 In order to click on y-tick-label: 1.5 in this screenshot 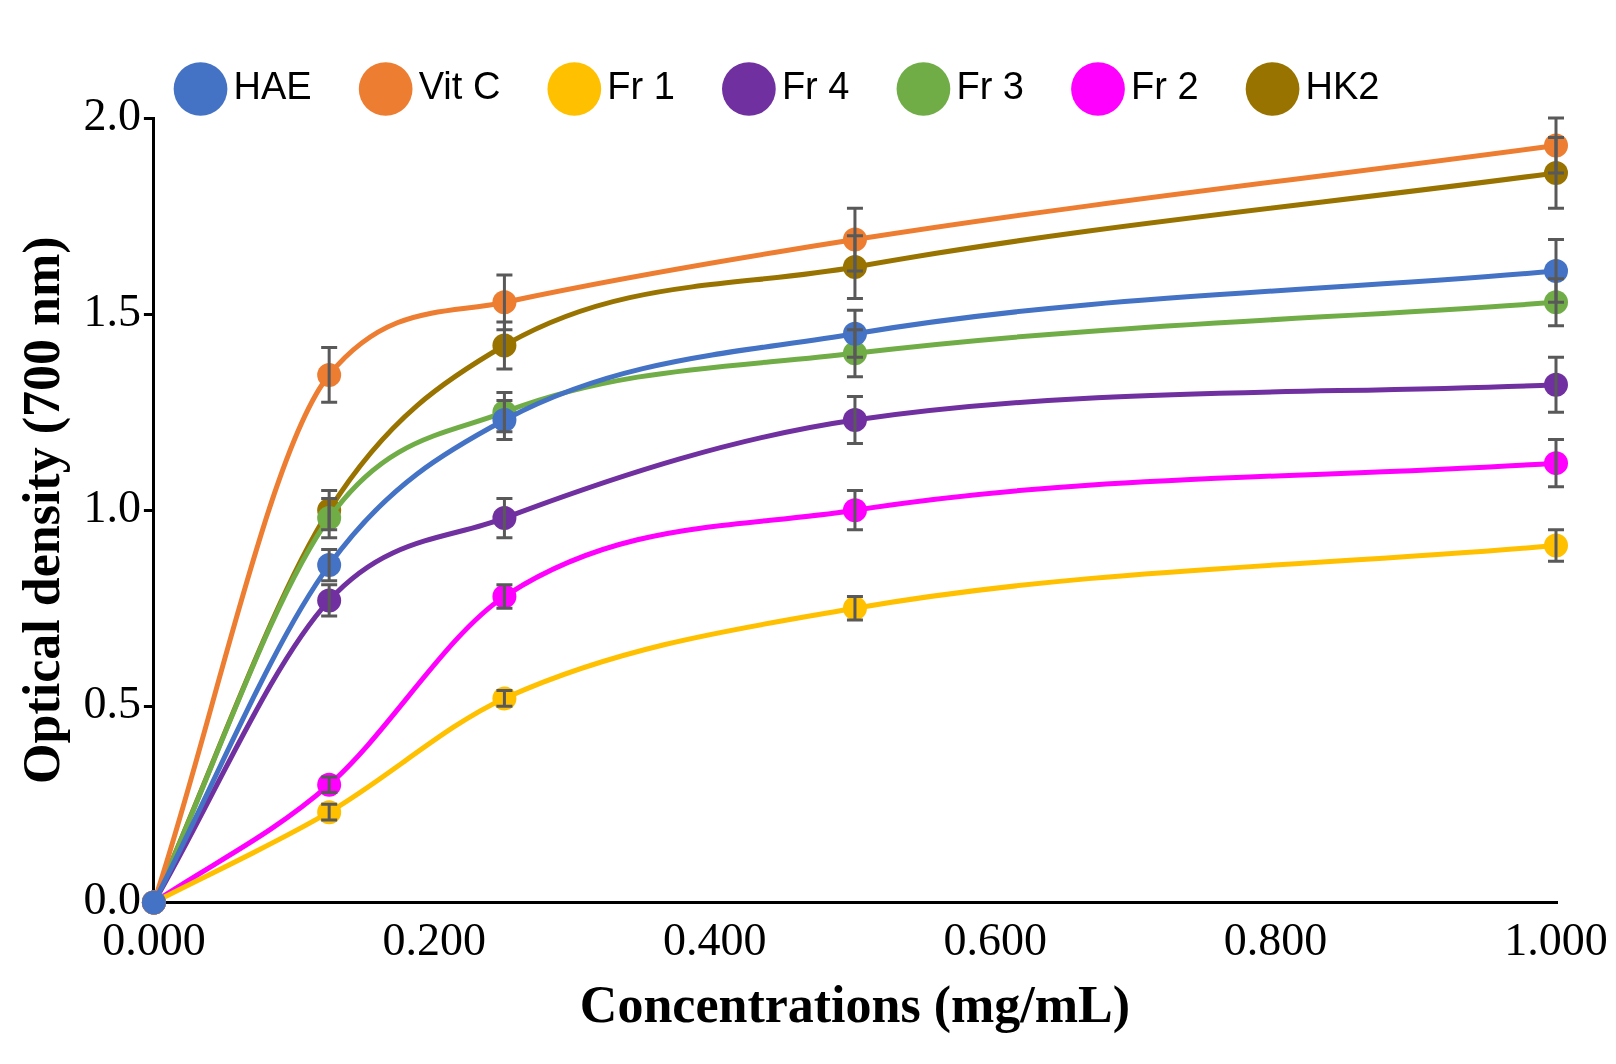, I will do `click(112, 311)`.